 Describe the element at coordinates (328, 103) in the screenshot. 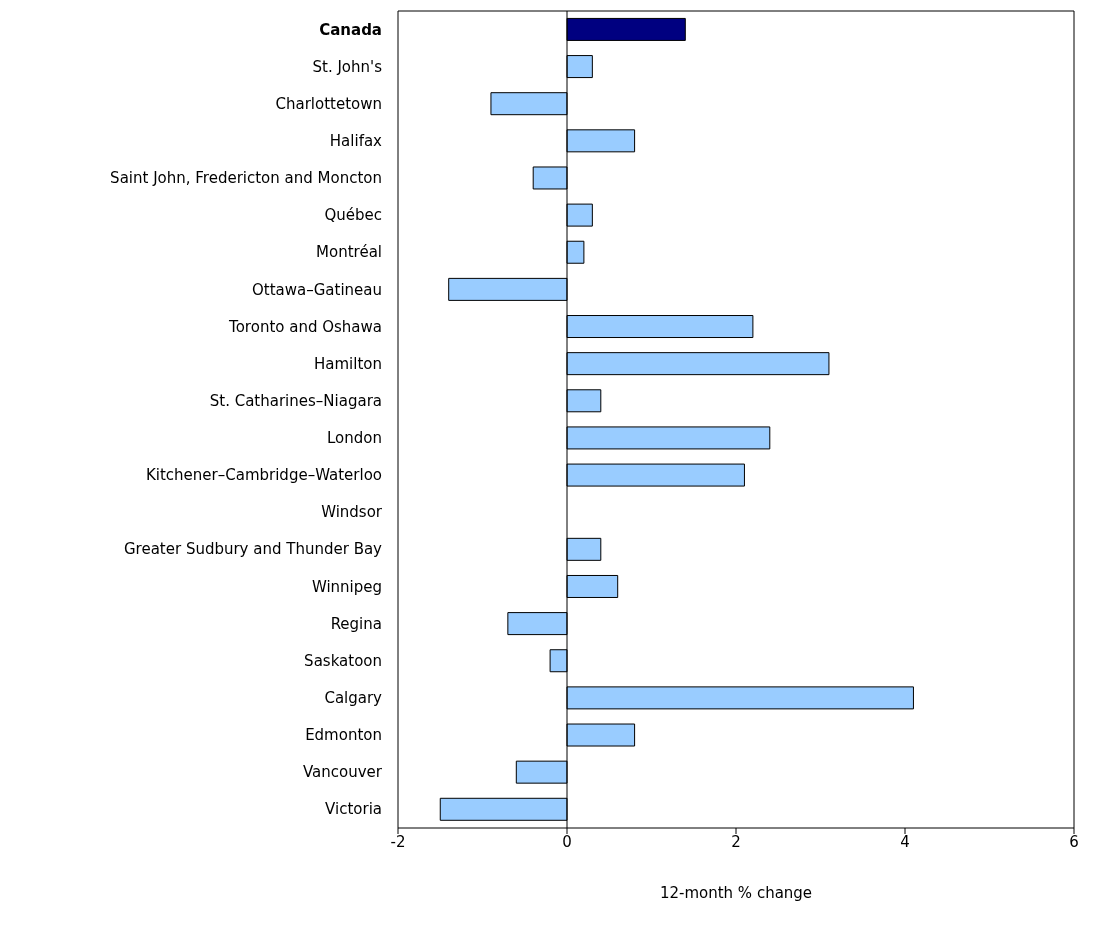

I see `y-tick-label: Charlottetown` at that location.